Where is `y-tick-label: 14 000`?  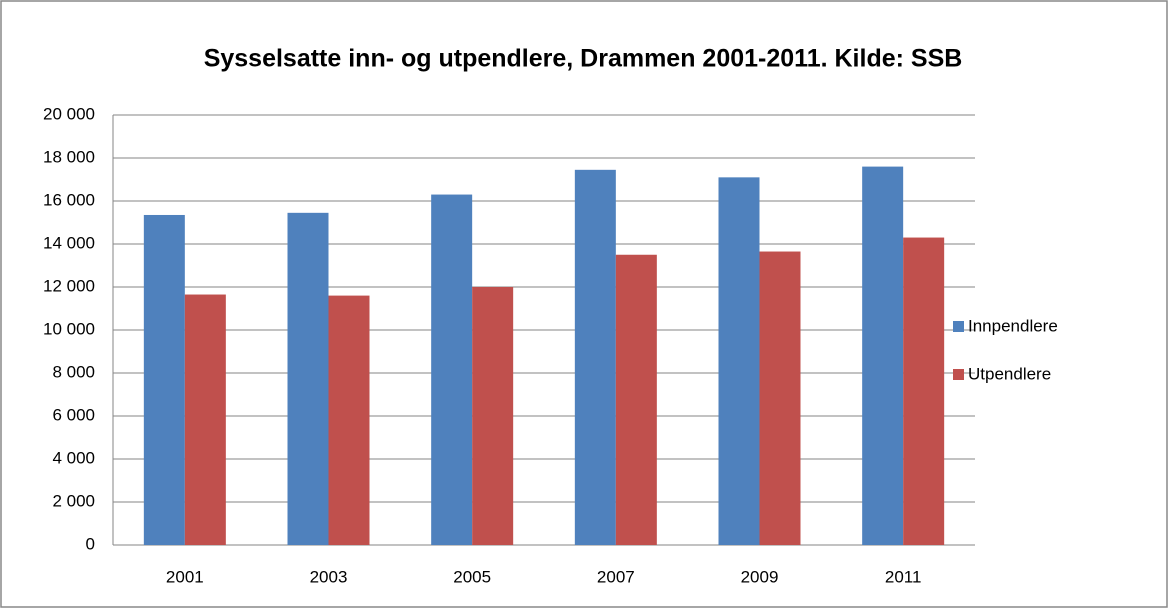
y-tick-label: 14 000 is located at coordinates (69, 242).